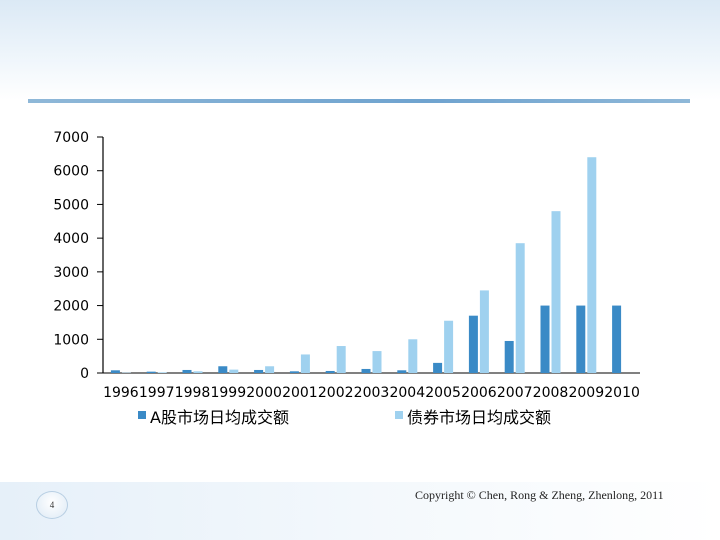 The width and height of the screenshot is (720, 540). I want to click on x-tick-label: 2002, so click(336, 393).